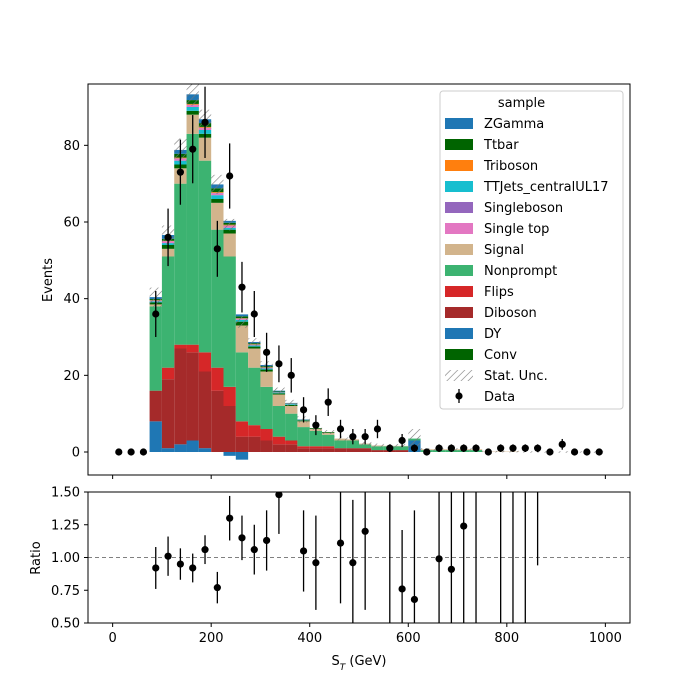 The height and width of the screenshot is (700, 700). I want to click on ratio-x-ticks: 0 200 400 600 800 1000, so click(365, 634).